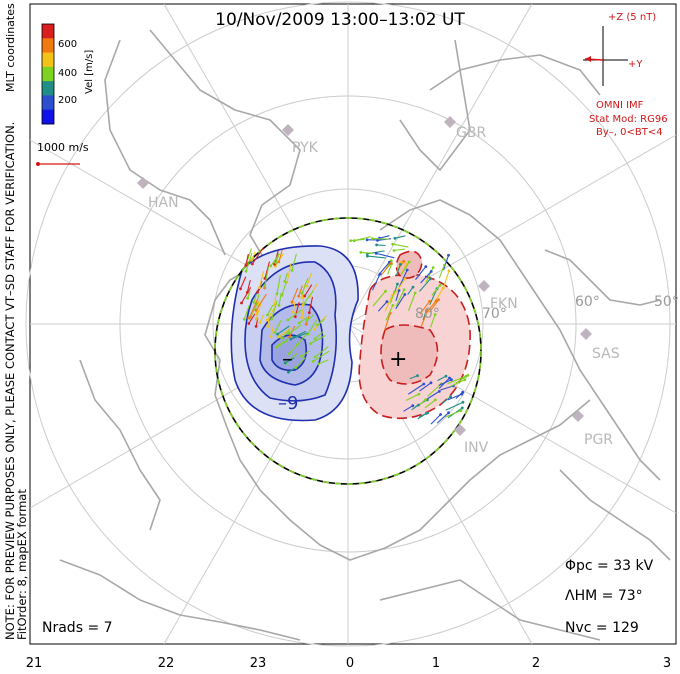  What do you see at coordinates (604, 596) in the screenshot?
I see `hm-latitude: ΛHM = 73°` at bounding box center [604, 596].